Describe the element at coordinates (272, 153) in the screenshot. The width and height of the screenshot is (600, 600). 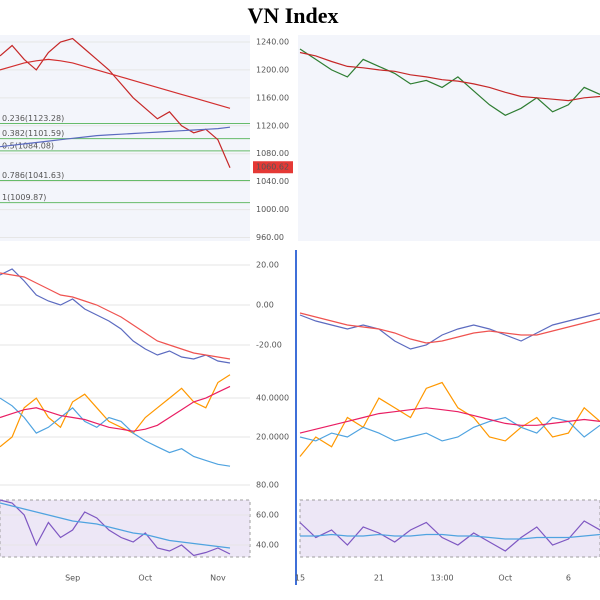
I see `y-tick-label: 1080.00` at that location.